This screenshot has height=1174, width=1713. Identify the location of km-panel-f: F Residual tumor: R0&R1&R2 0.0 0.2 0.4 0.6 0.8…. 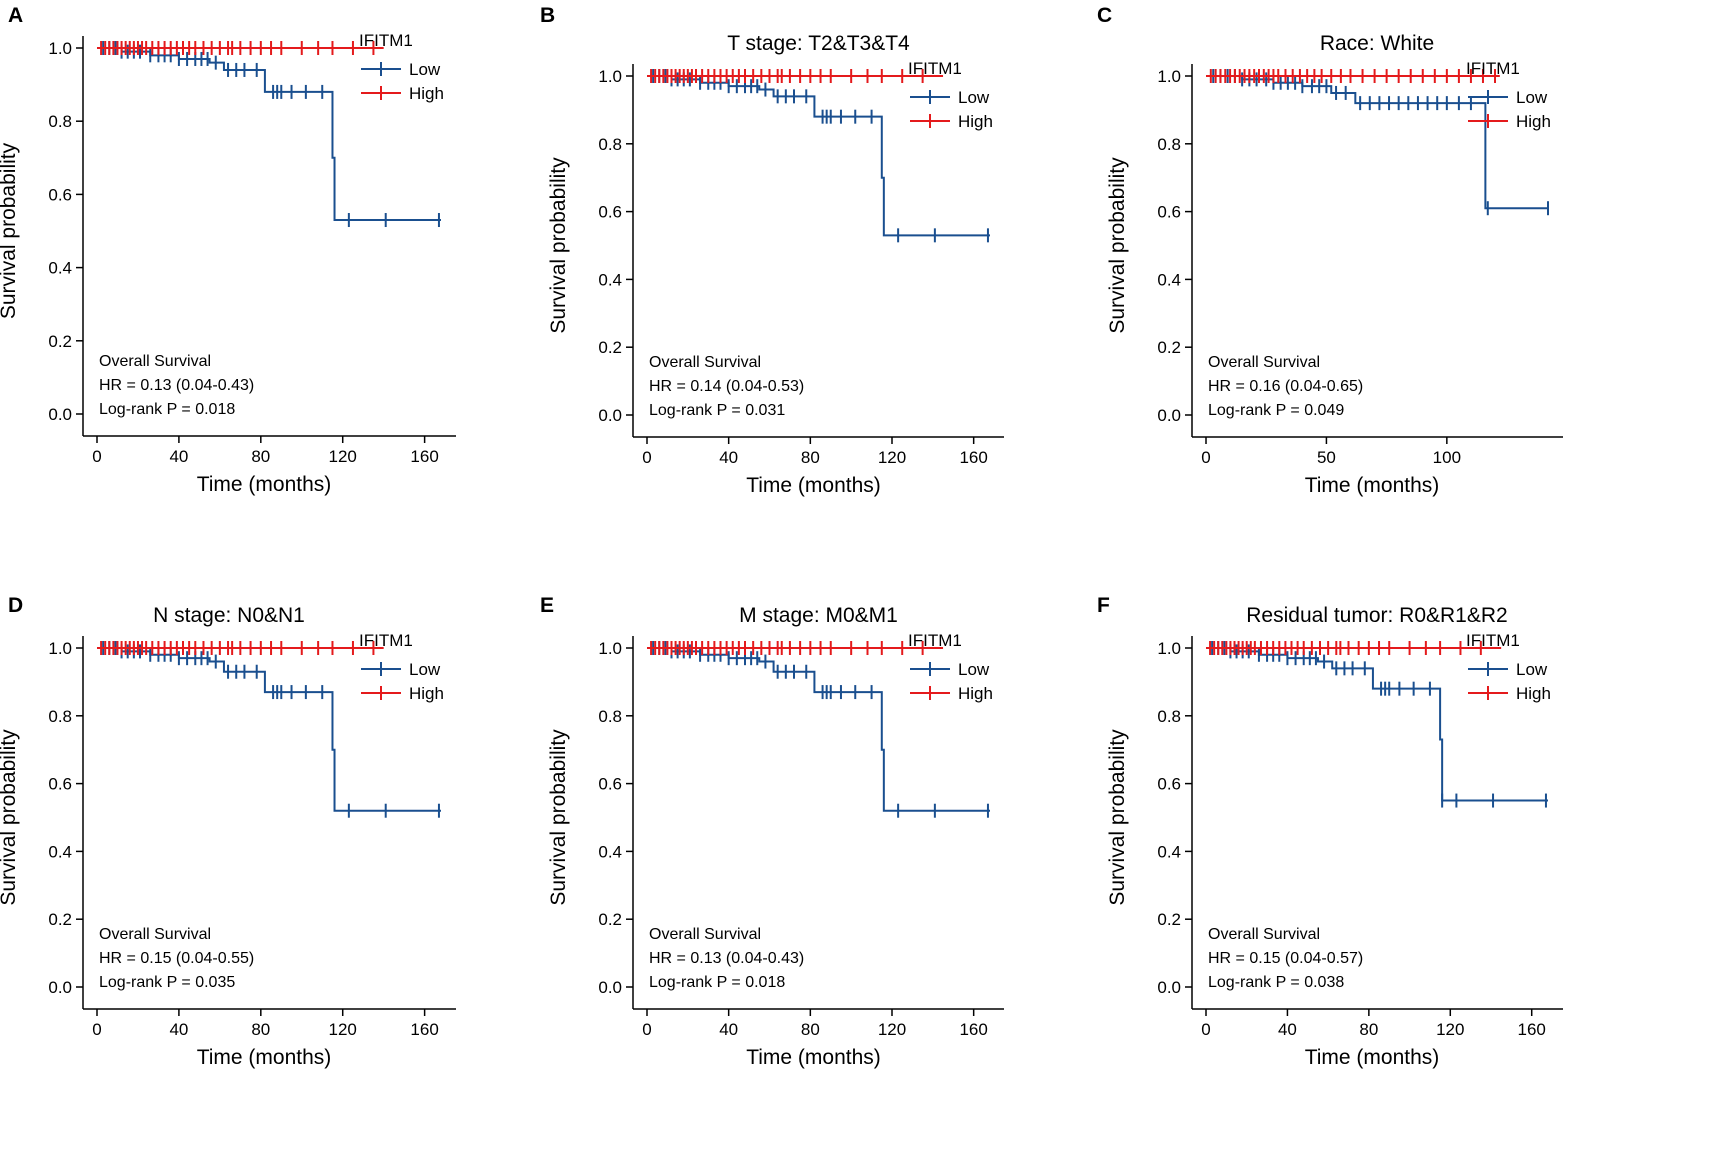
(1330, 831).